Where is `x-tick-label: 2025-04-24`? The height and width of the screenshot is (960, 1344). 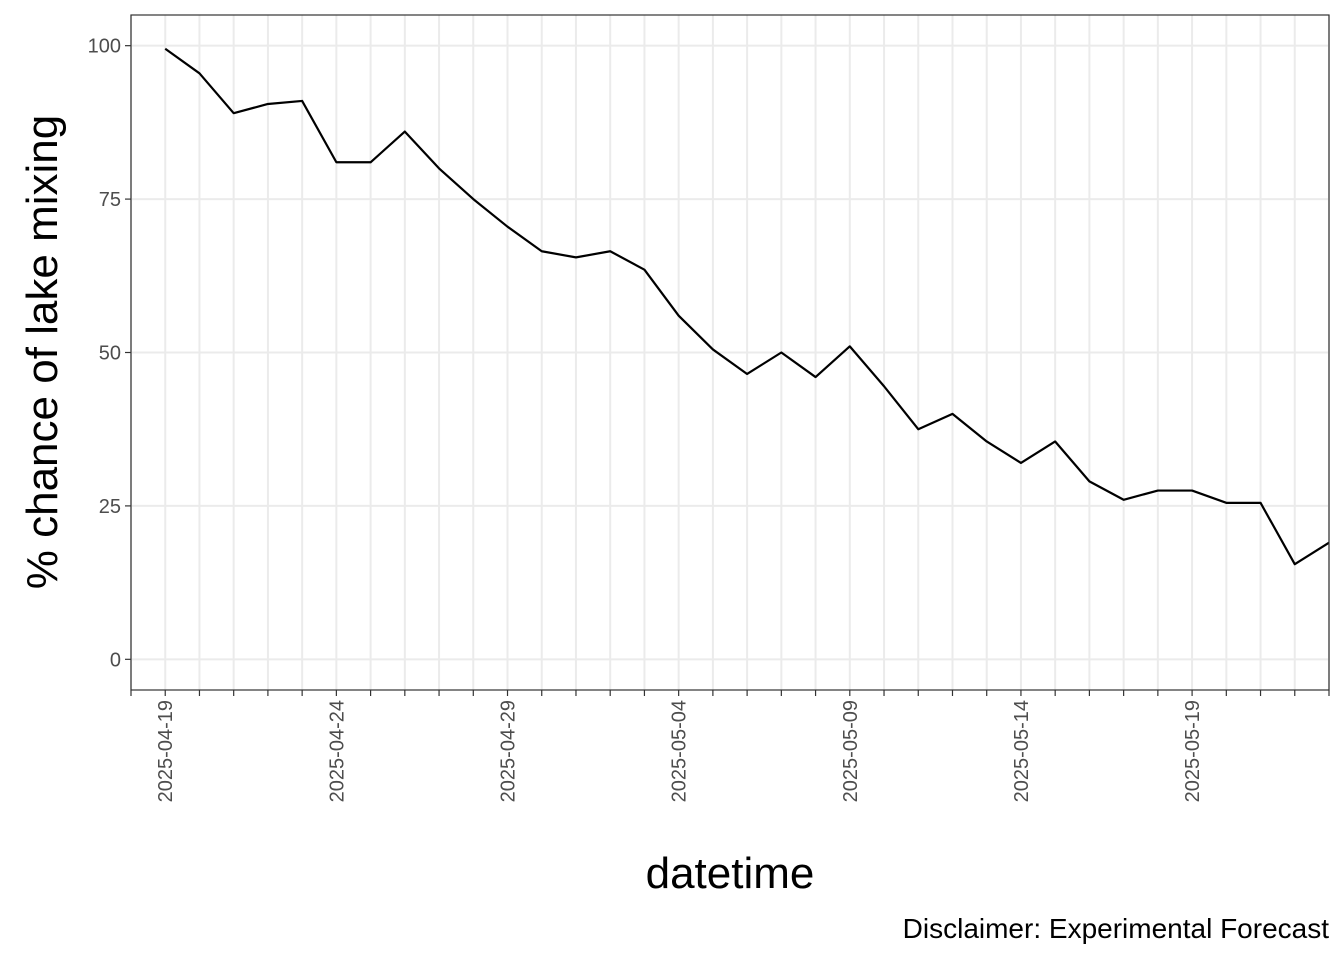
x-tick-label: 2025-04-24 is located at coordinates (337, 751).